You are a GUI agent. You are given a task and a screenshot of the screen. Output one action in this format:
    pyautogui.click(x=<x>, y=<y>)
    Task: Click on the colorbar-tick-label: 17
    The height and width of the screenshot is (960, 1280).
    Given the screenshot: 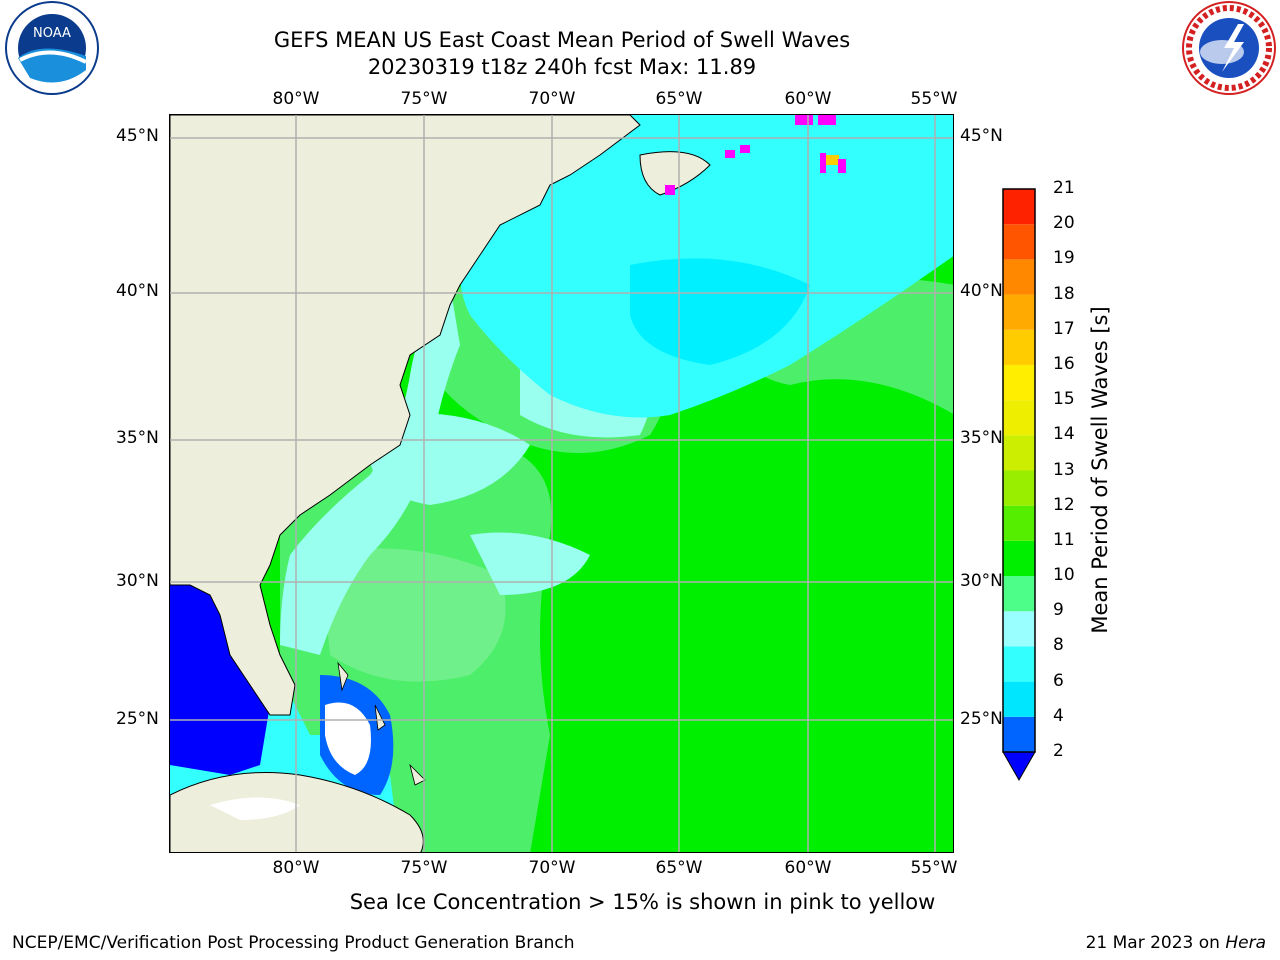 What is the action you would take?
    pyautogui.click(x=1064, y=328)
    